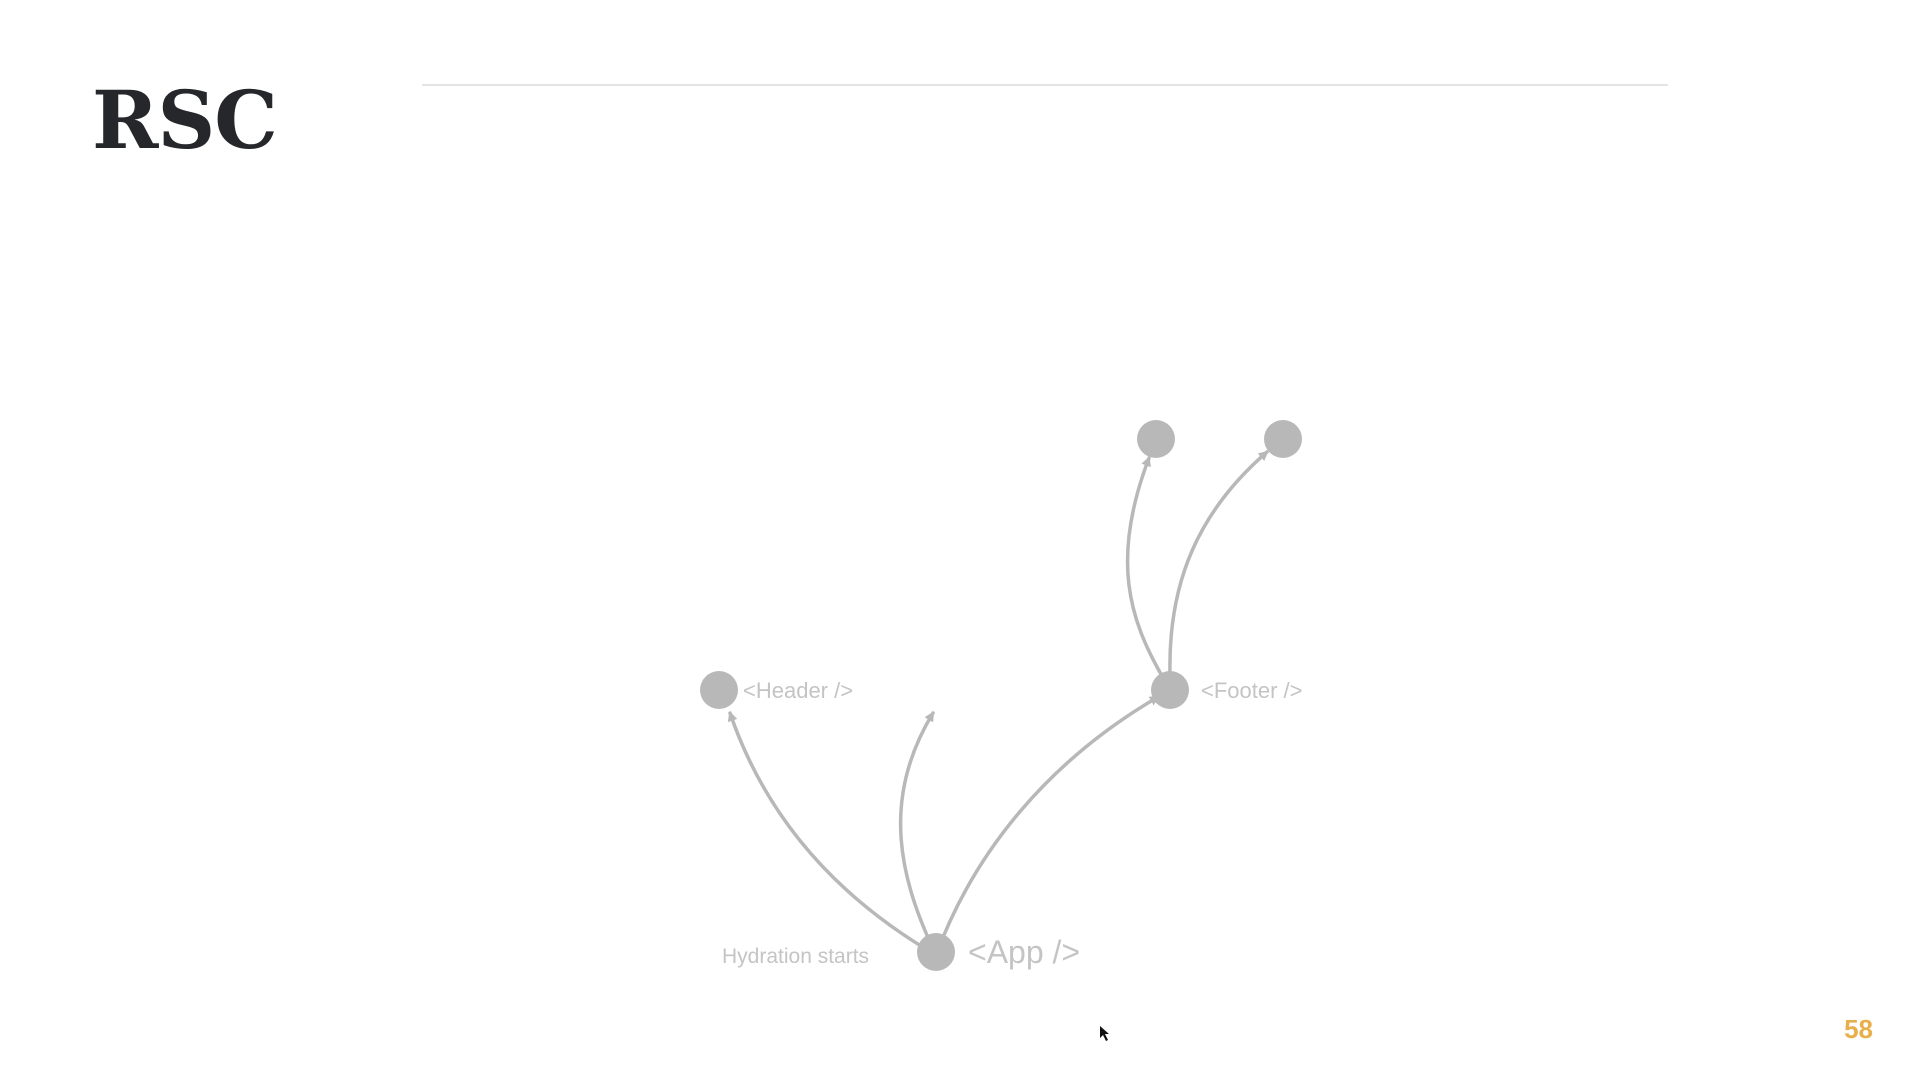 This screenshot has height=1080, width=1920. I want to click on page-number: 58, so click(1858, 1029).